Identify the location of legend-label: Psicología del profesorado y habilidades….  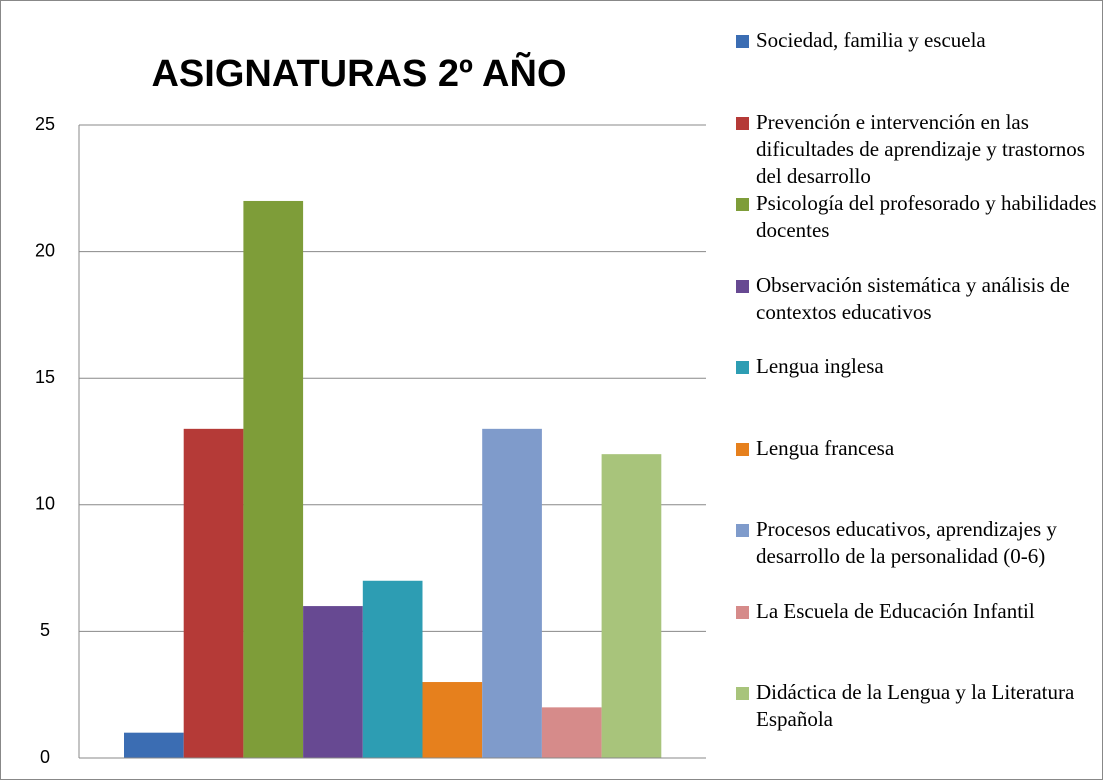
(926, 216).